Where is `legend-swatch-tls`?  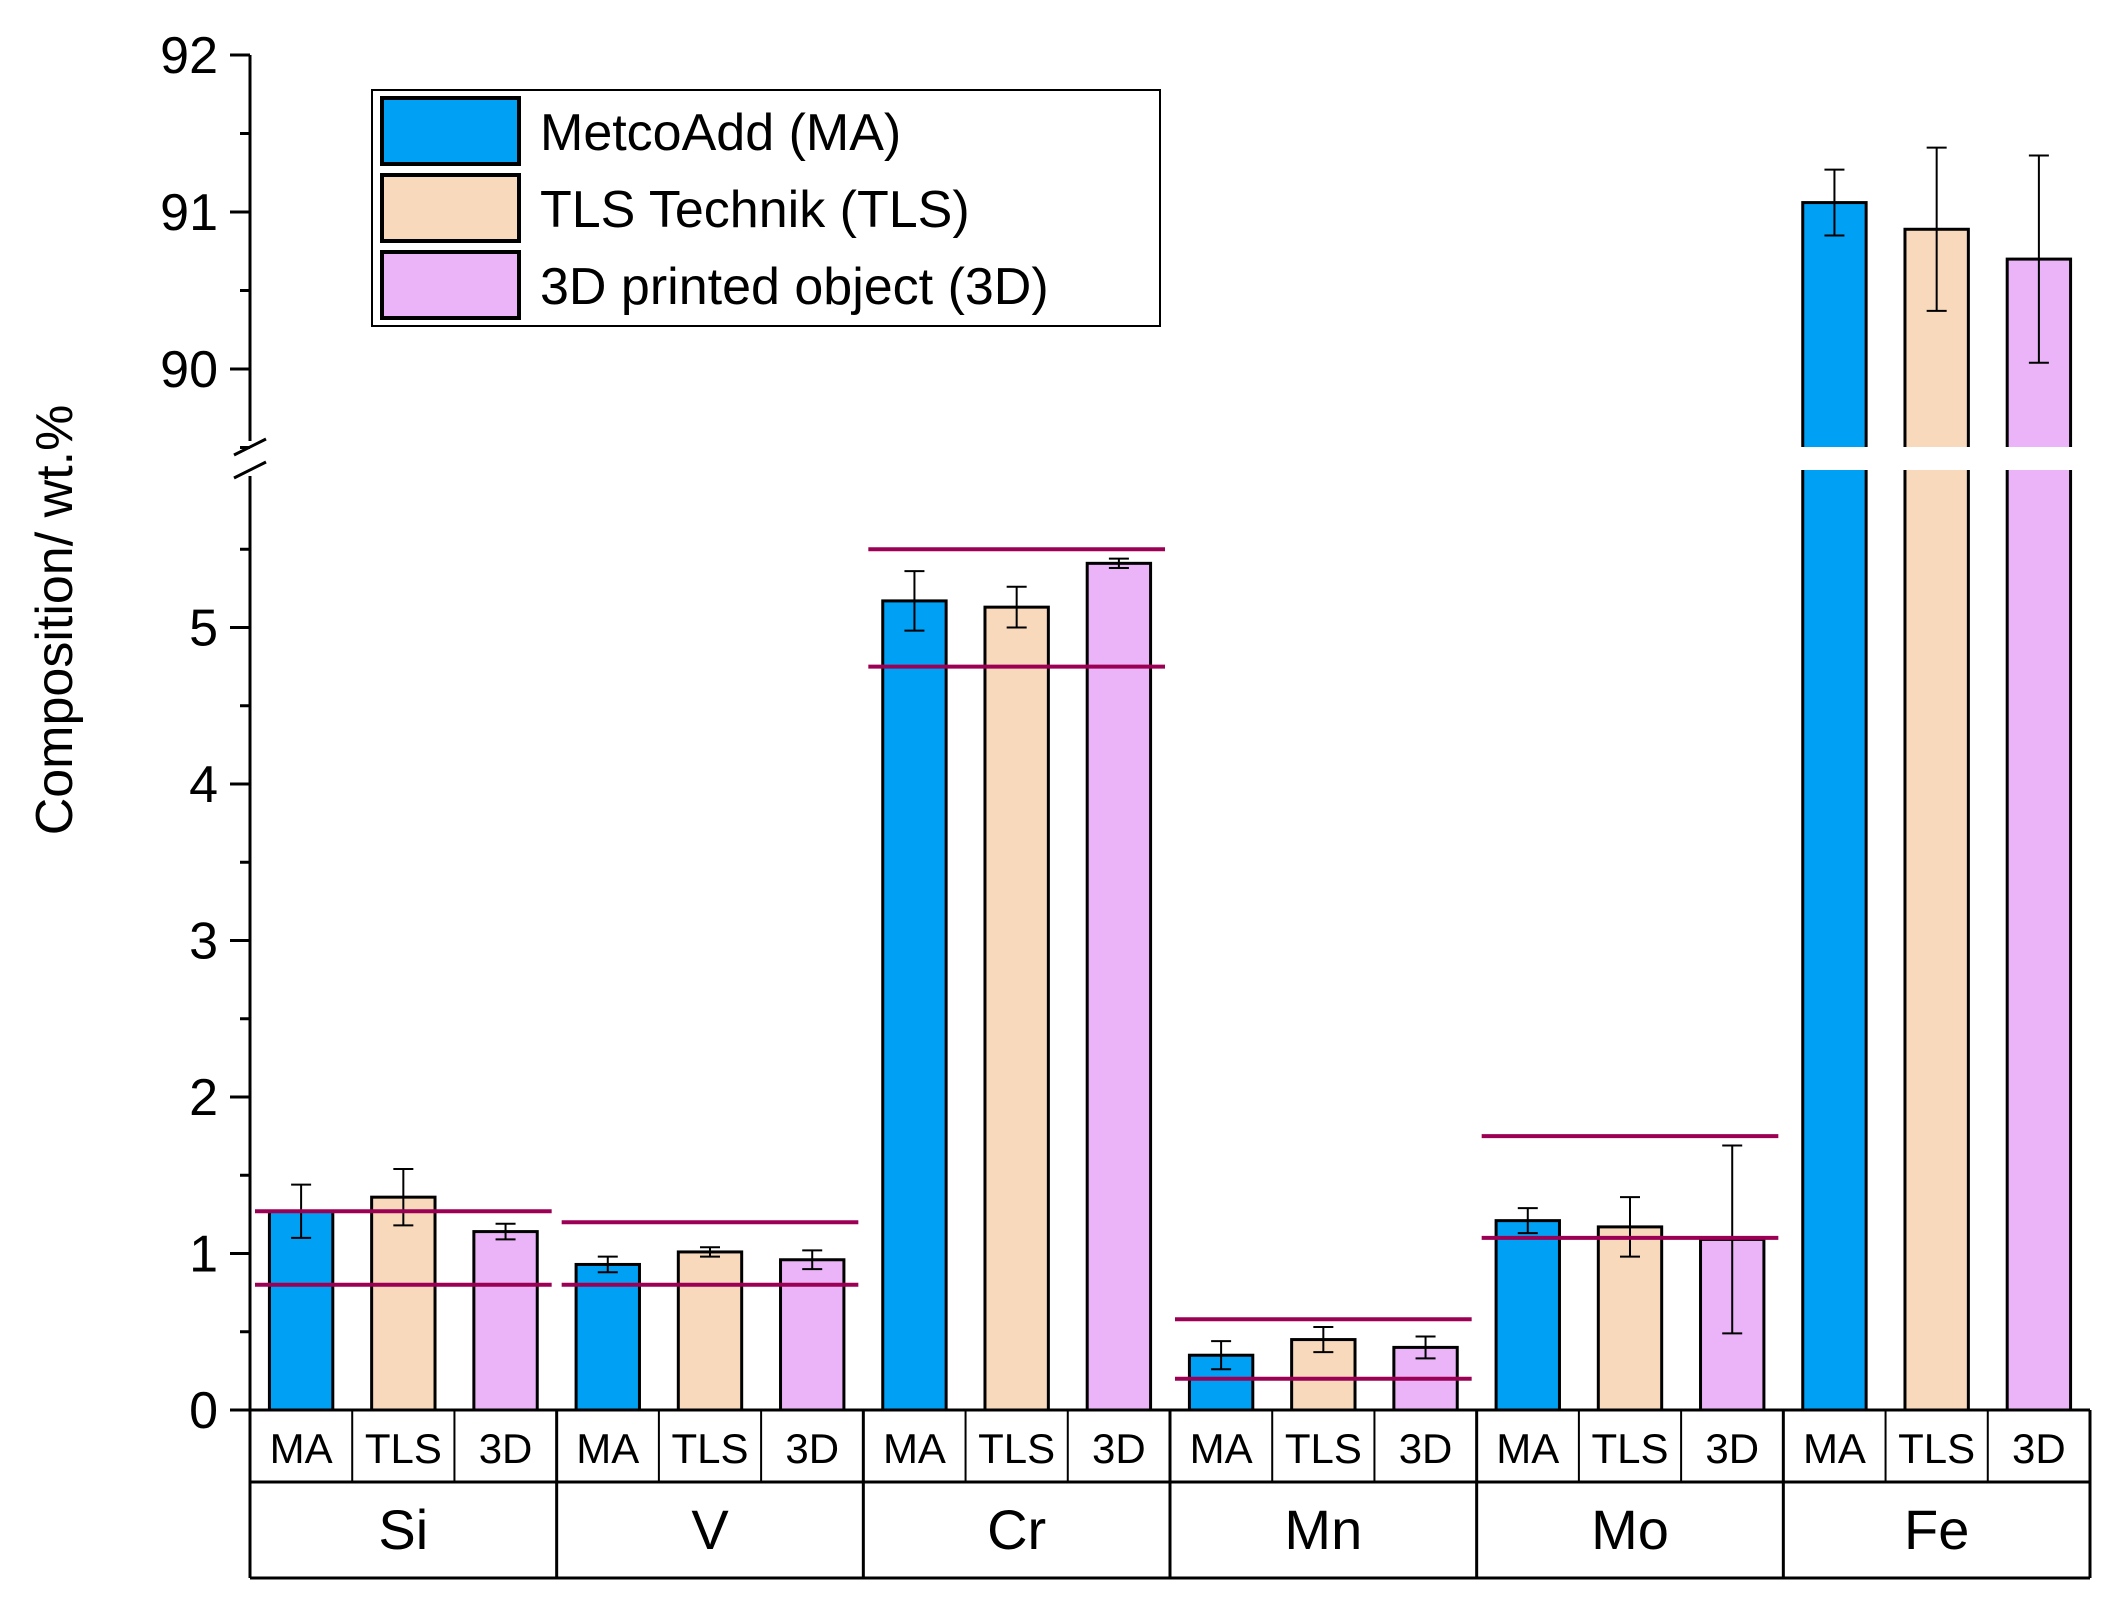 legend-swatch-tls is located at coordinates (450, 208).